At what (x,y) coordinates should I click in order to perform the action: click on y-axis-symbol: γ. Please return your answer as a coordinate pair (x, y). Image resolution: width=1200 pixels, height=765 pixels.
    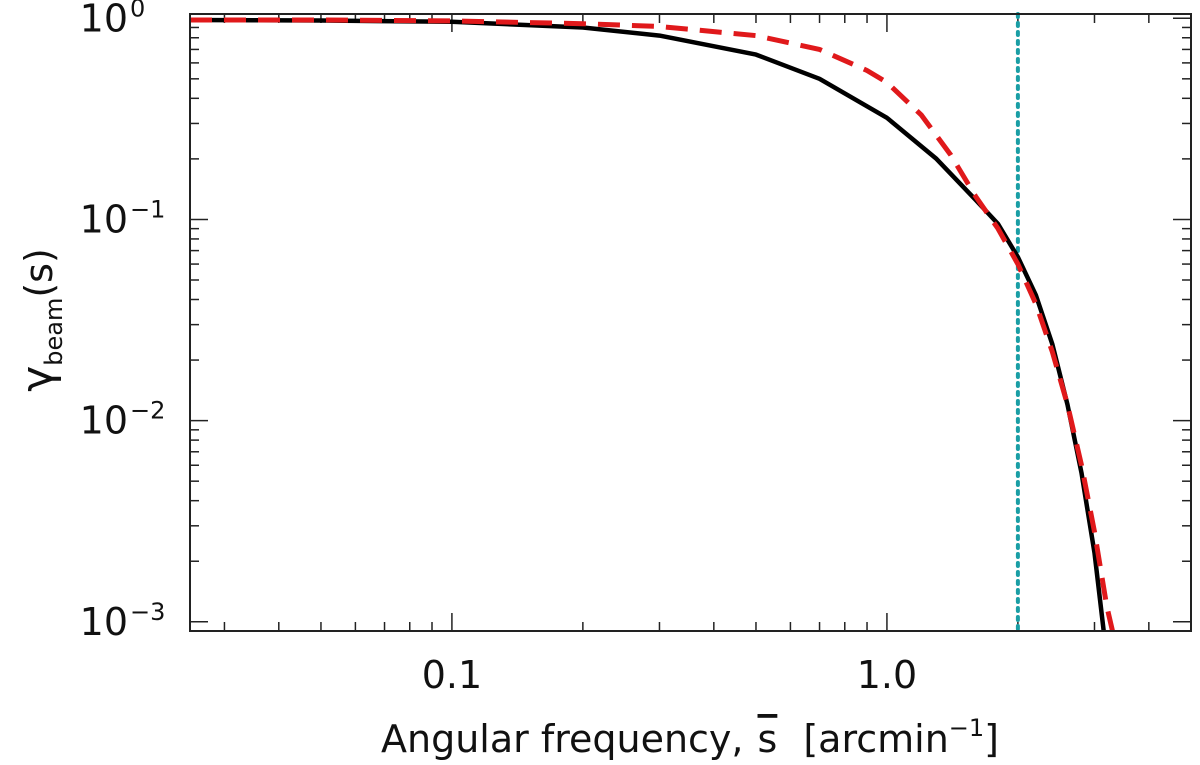
    Looking at the image, I should click on (37, 379).